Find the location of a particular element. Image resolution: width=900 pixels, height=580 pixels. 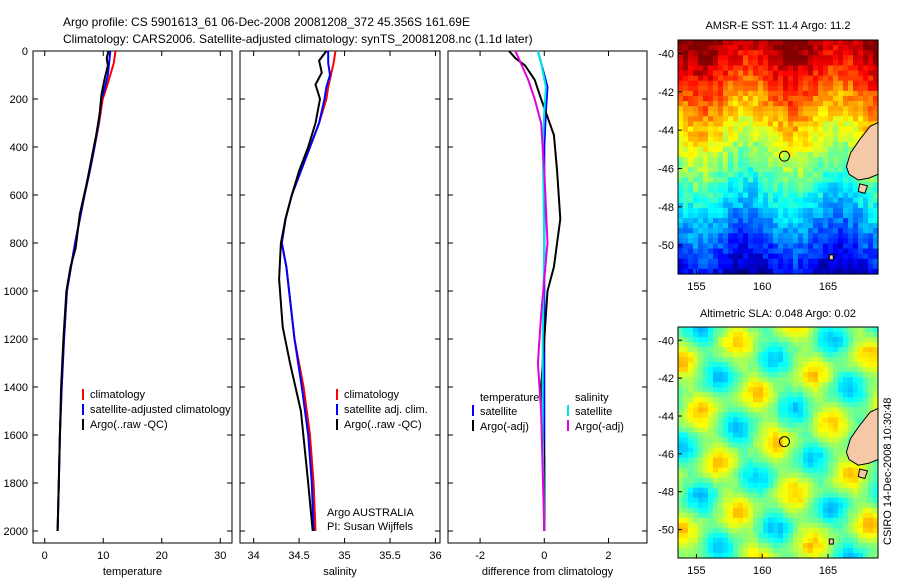

sst-map-land is located at coordinates (862, 151).